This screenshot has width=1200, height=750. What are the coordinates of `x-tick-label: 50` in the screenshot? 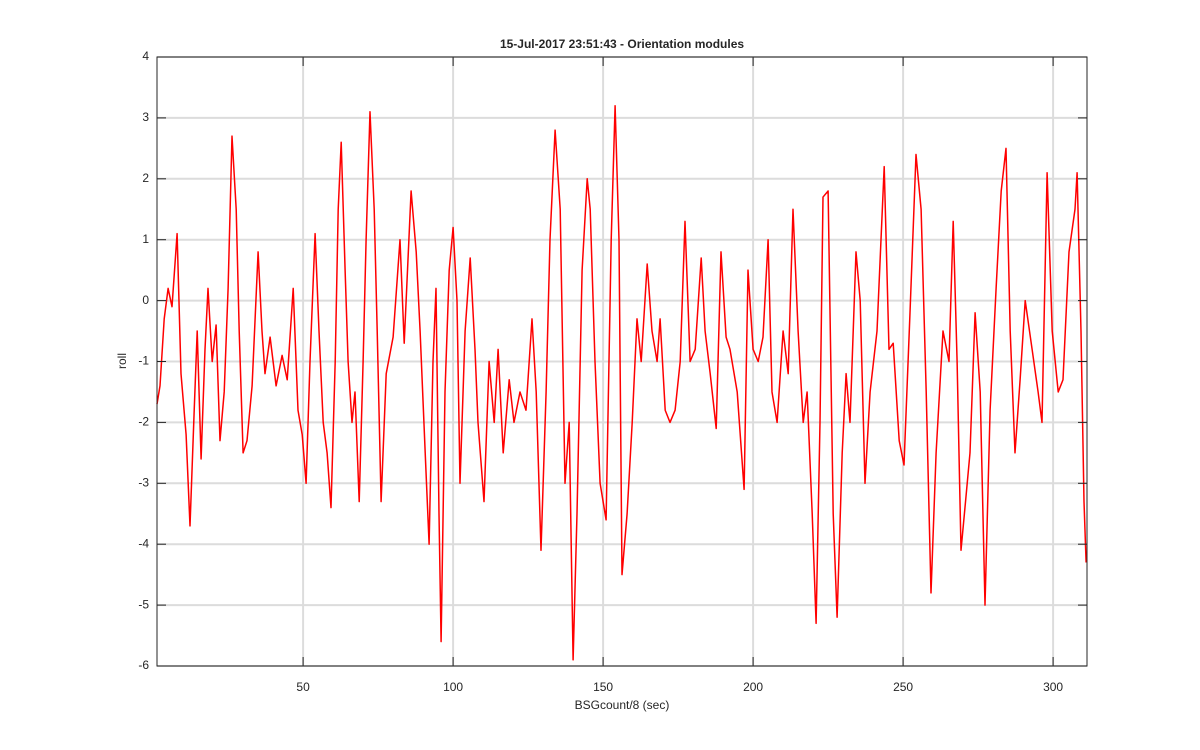 It's located at (303, 687).